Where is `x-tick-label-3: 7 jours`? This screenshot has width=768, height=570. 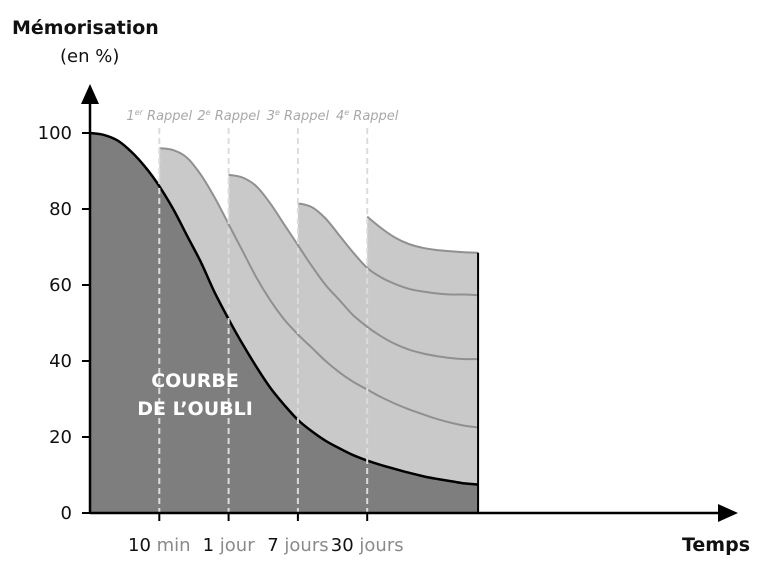 x-tick-label-3: 7 jours is located at coordinates (297, 545).